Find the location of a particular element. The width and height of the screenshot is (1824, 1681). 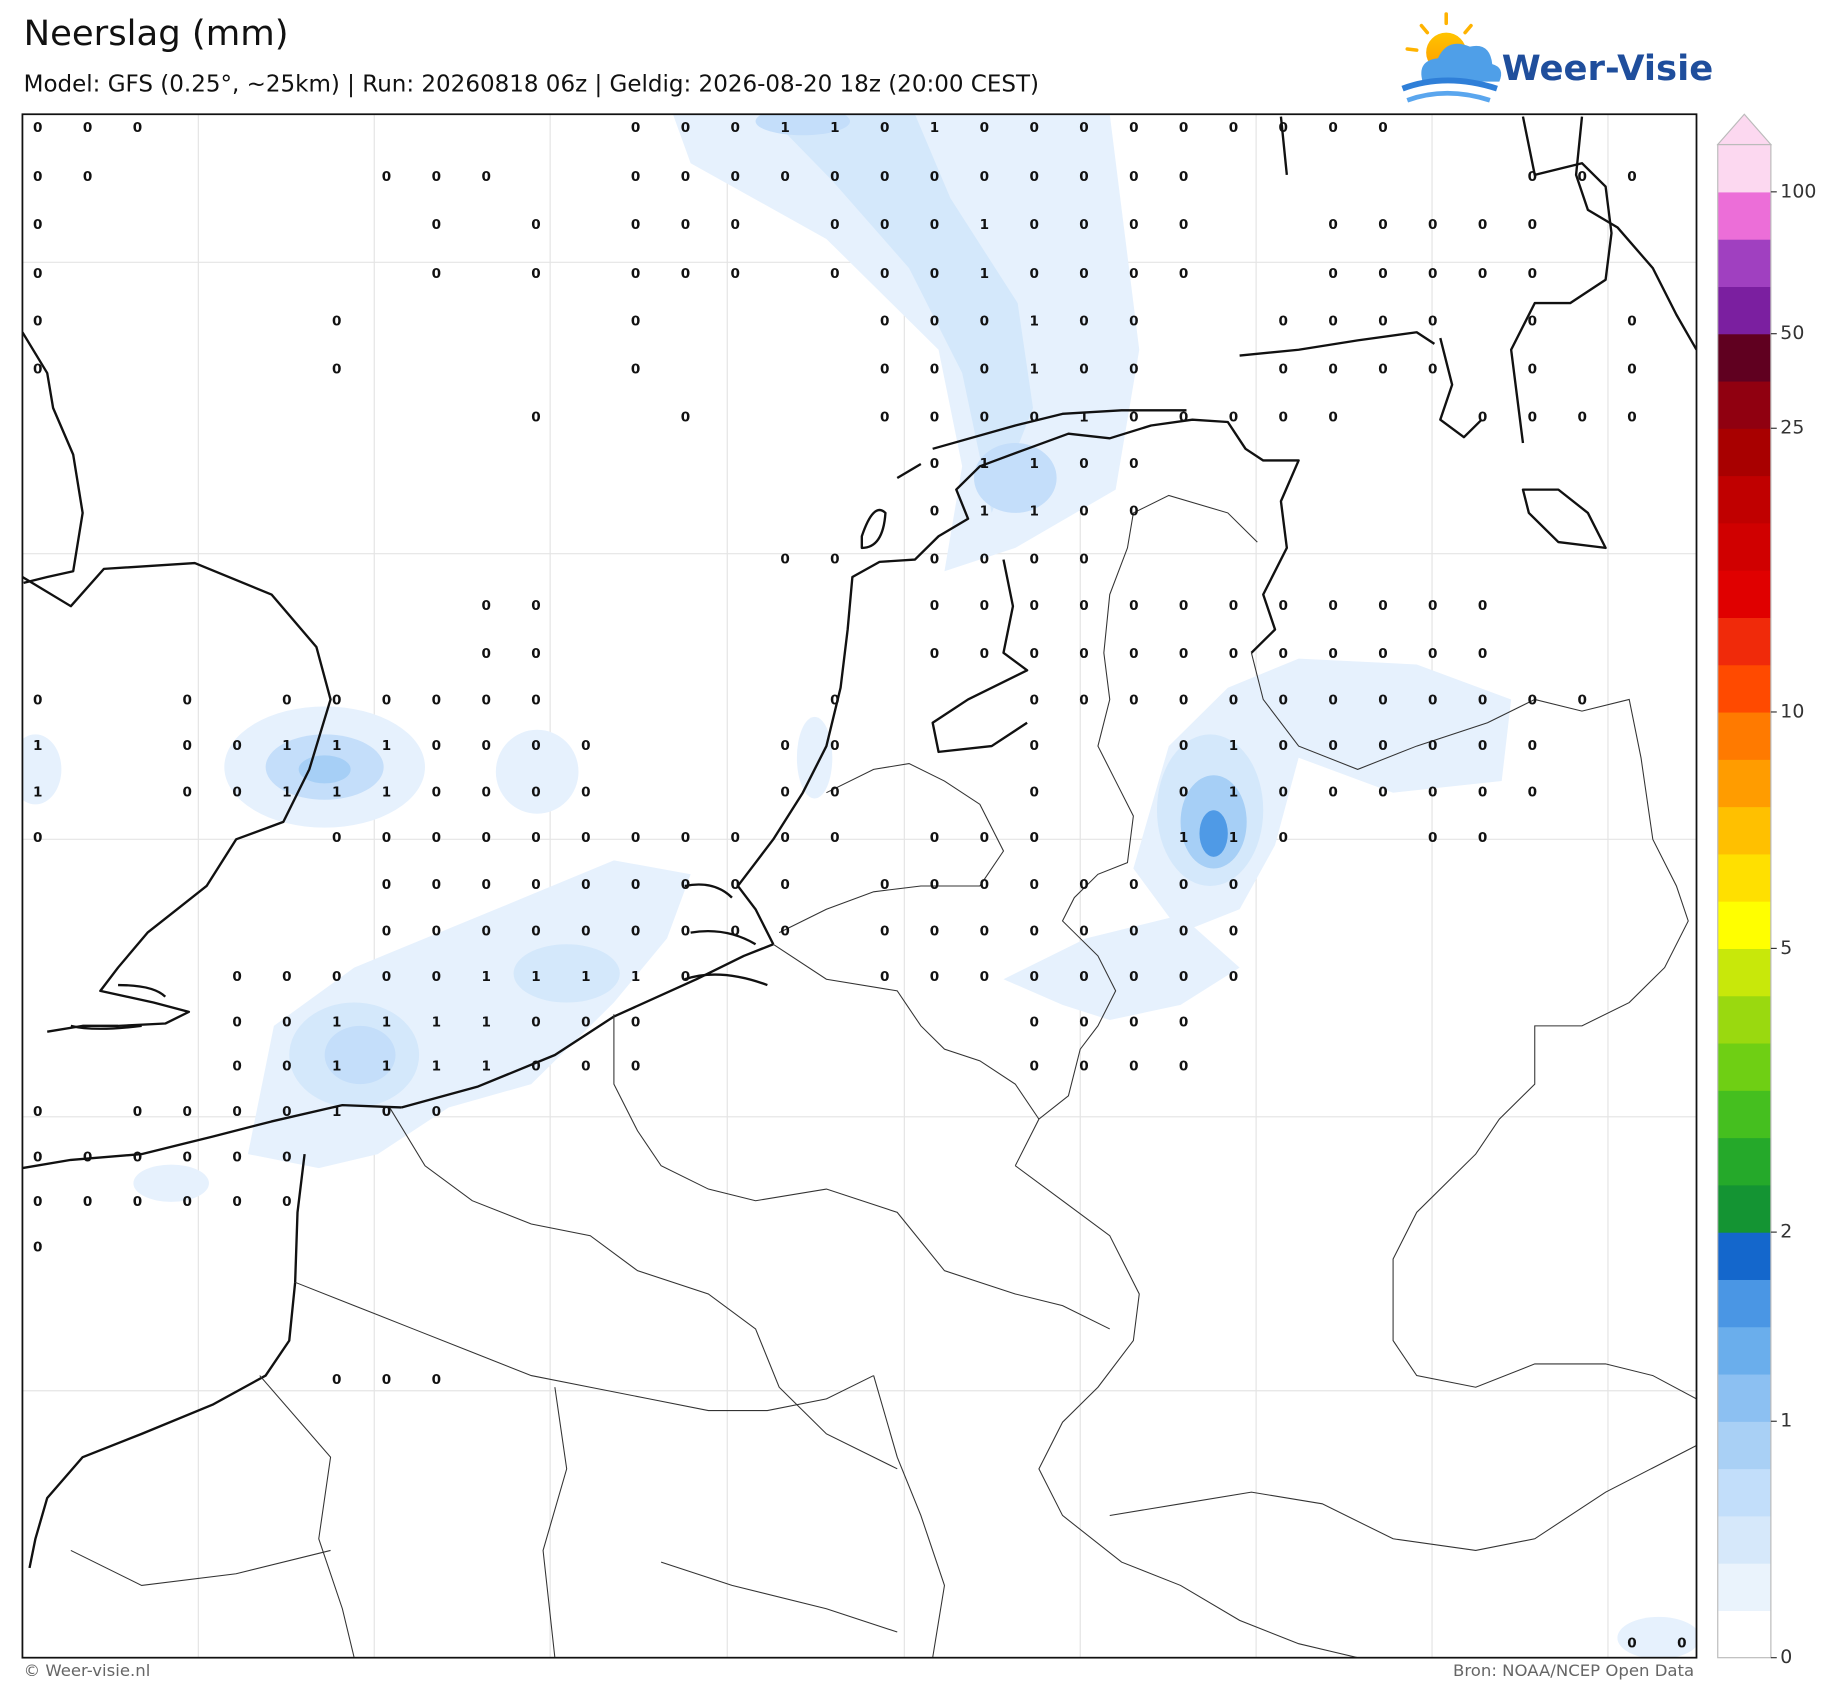

colorbar-tick-label: 25 is located at coordinates (1792, 428).